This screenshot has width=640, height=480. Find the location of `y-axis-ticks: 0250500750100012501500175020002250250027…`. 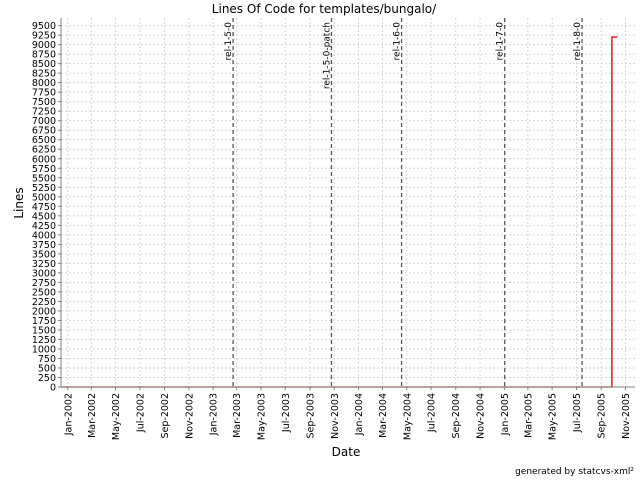

y-axis-ticks: 0250500750100012501500175020002250250027… is located at coordinates (46, 207).